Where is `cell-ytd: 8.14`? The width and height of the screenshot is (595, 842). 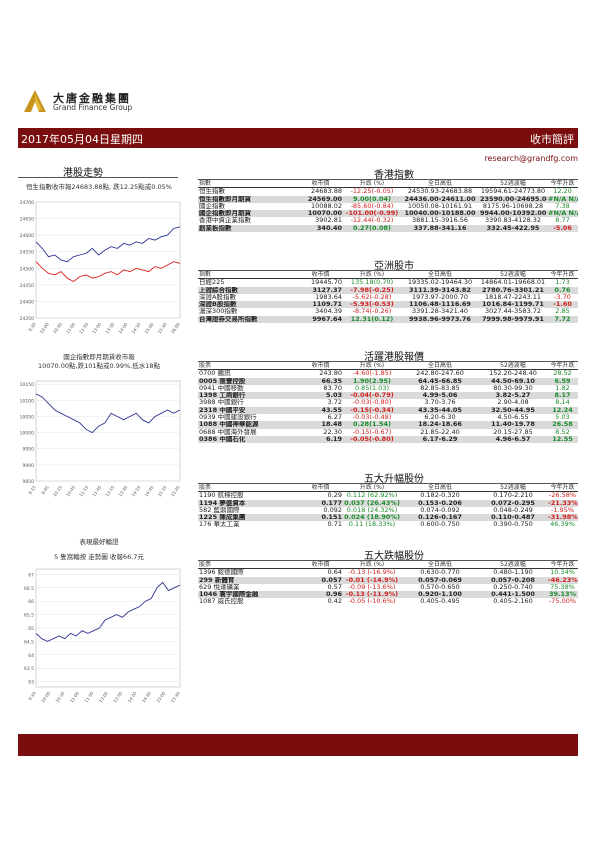
cell-ytd: 8.14 is located at coordinates (562, 403).